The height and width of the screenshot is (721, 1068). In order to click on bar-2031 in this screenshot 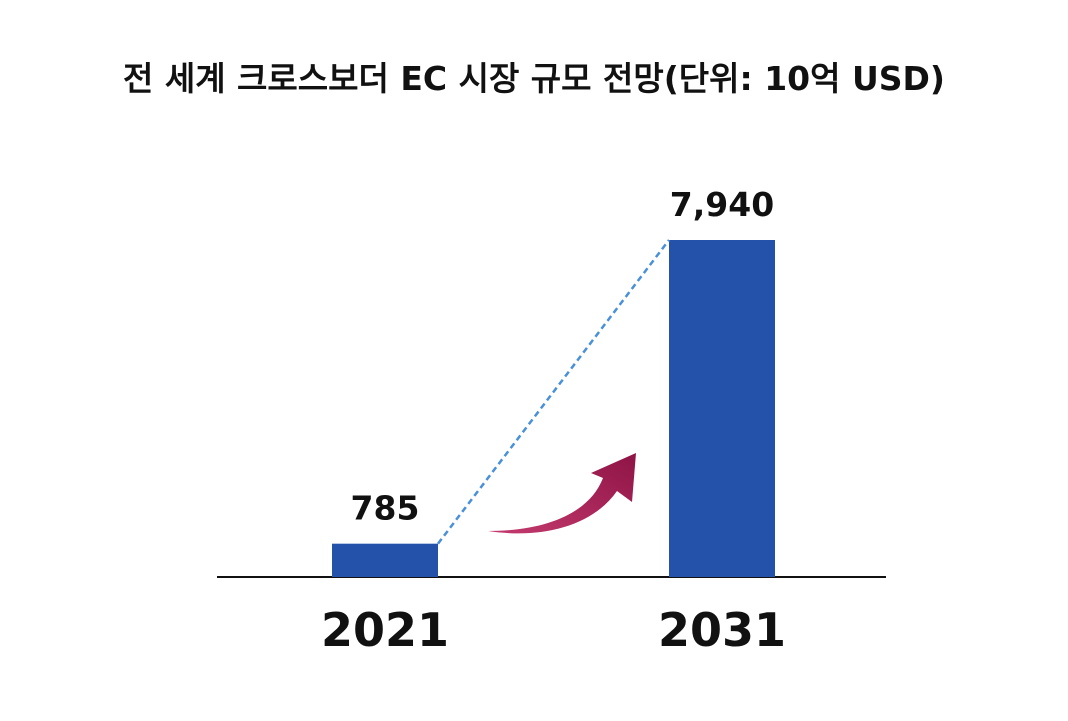, I will do `click(722, 408)`.